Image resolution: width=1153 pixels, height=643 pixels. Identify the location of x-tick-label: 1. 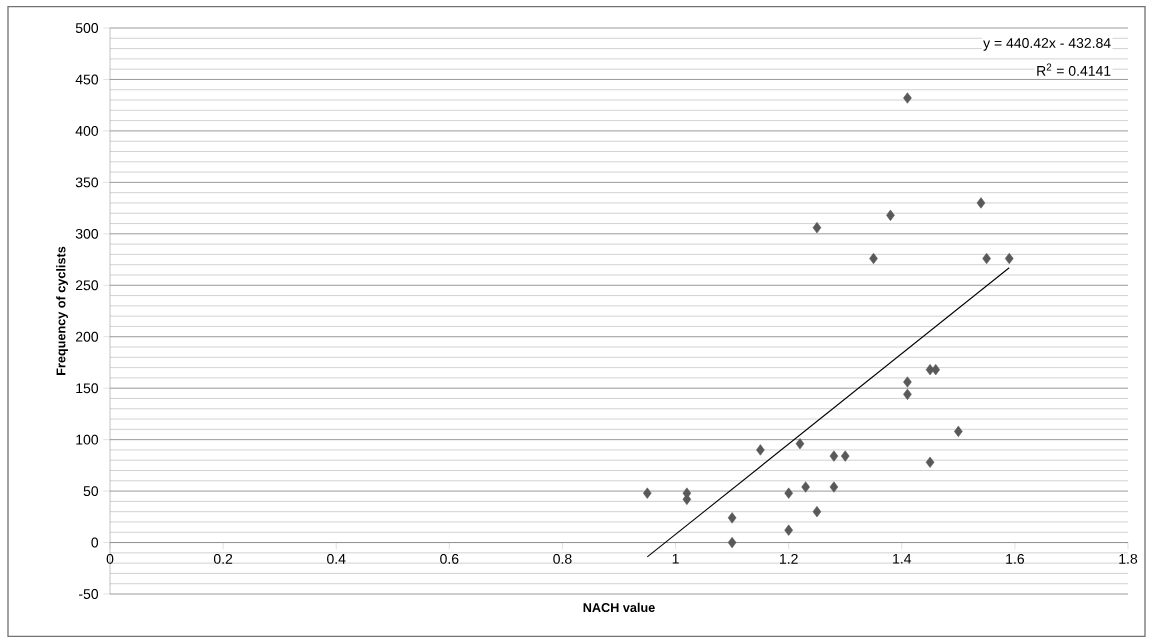
(675, 558).